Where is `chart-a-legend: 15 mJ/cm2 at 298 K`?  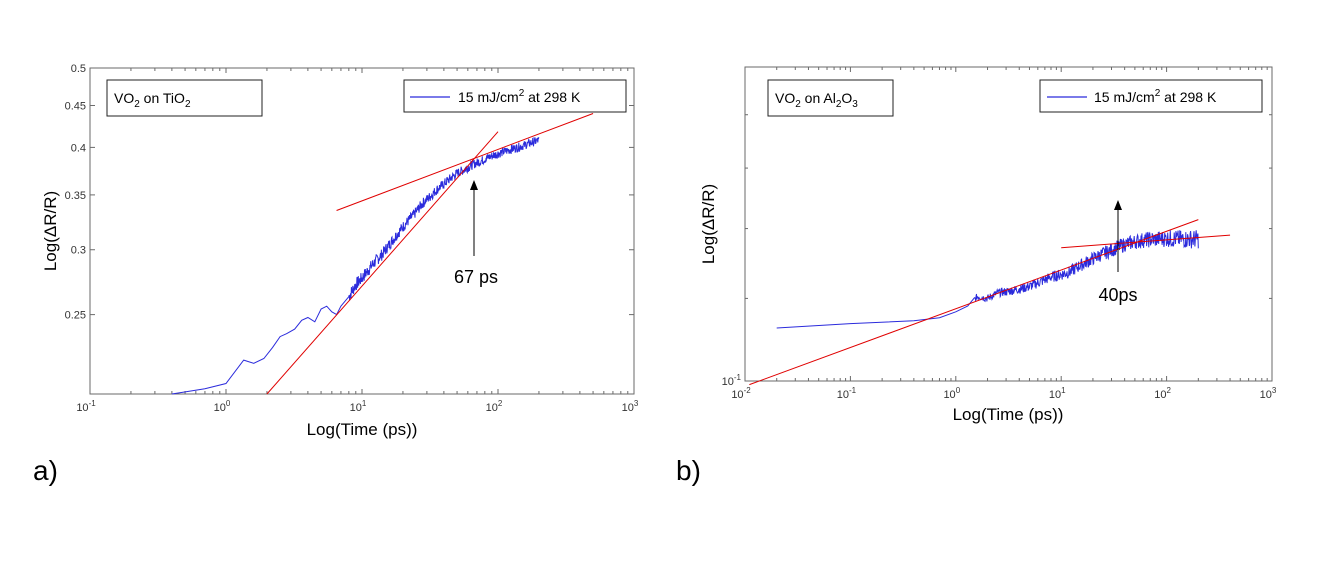 chart-a-legend: 15 mJ/cm2 at 298 K is located at coordinates (515, 96).